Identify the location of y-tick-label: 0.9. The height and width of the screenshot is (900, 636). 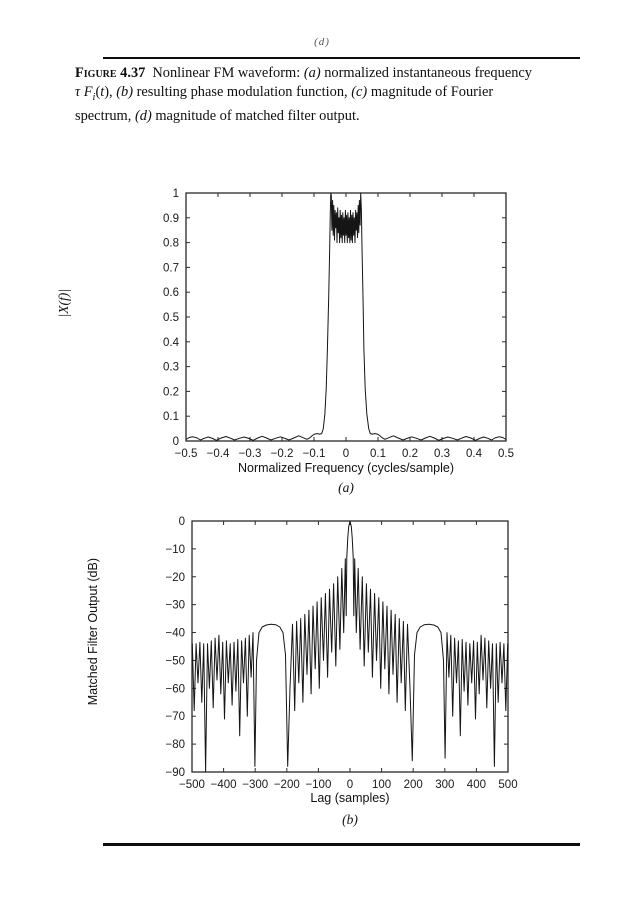
(171, 219).